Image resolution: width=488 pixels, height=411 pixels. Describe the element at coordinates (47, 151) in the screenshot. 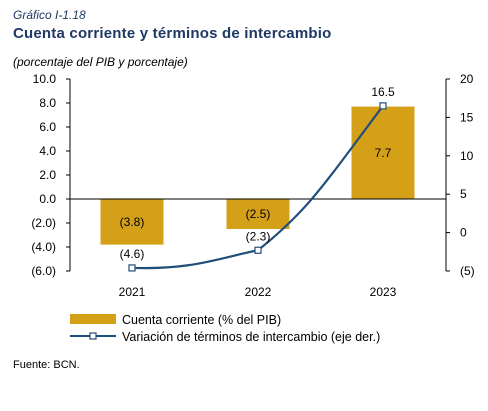

I see `left-tick-label: 4.0` at that location.